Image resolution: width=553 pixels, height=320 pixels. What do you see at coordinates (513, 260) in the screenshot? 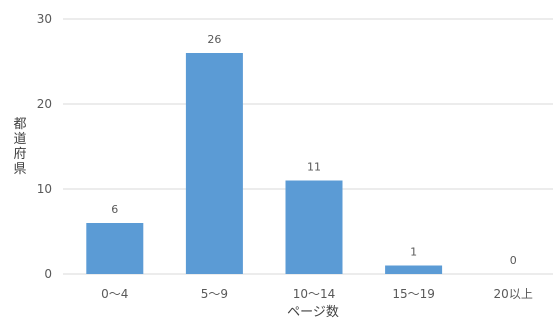
I see `data-label: 0` at bounding box center [513, 260].